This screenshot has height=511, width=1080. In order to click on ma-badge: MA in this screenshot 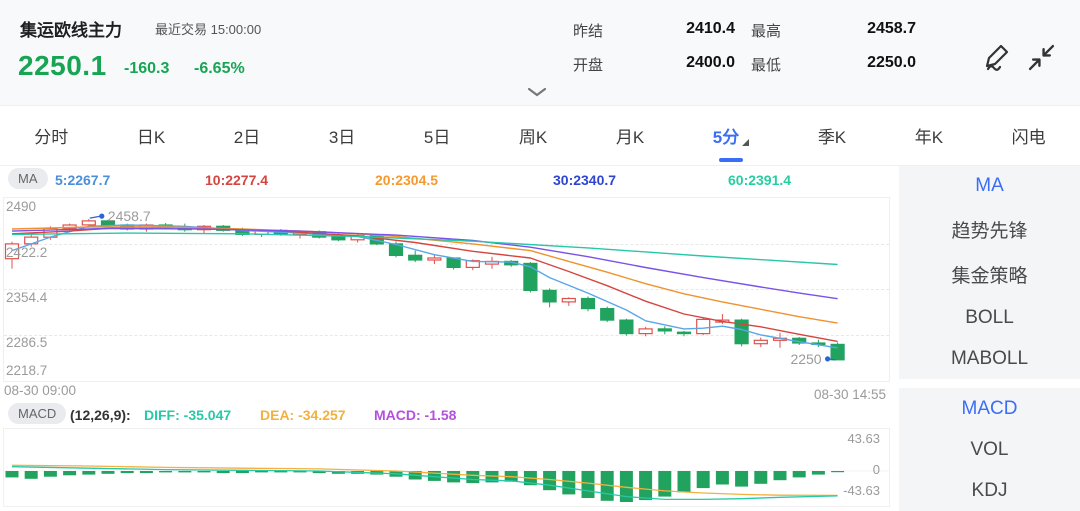, I will do `click(28, 178)`.